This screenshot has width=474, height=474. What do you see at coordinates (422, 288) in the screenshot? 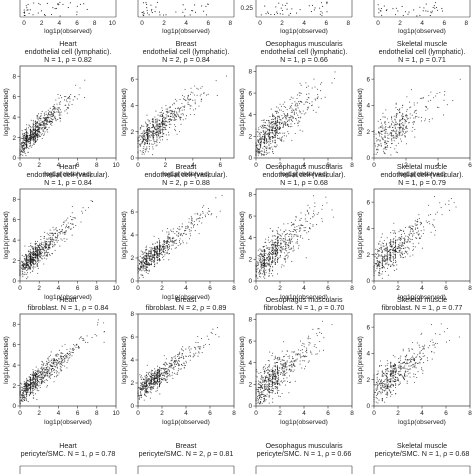
I see `x-tick-label: 4` at bounding box center [422, 288].